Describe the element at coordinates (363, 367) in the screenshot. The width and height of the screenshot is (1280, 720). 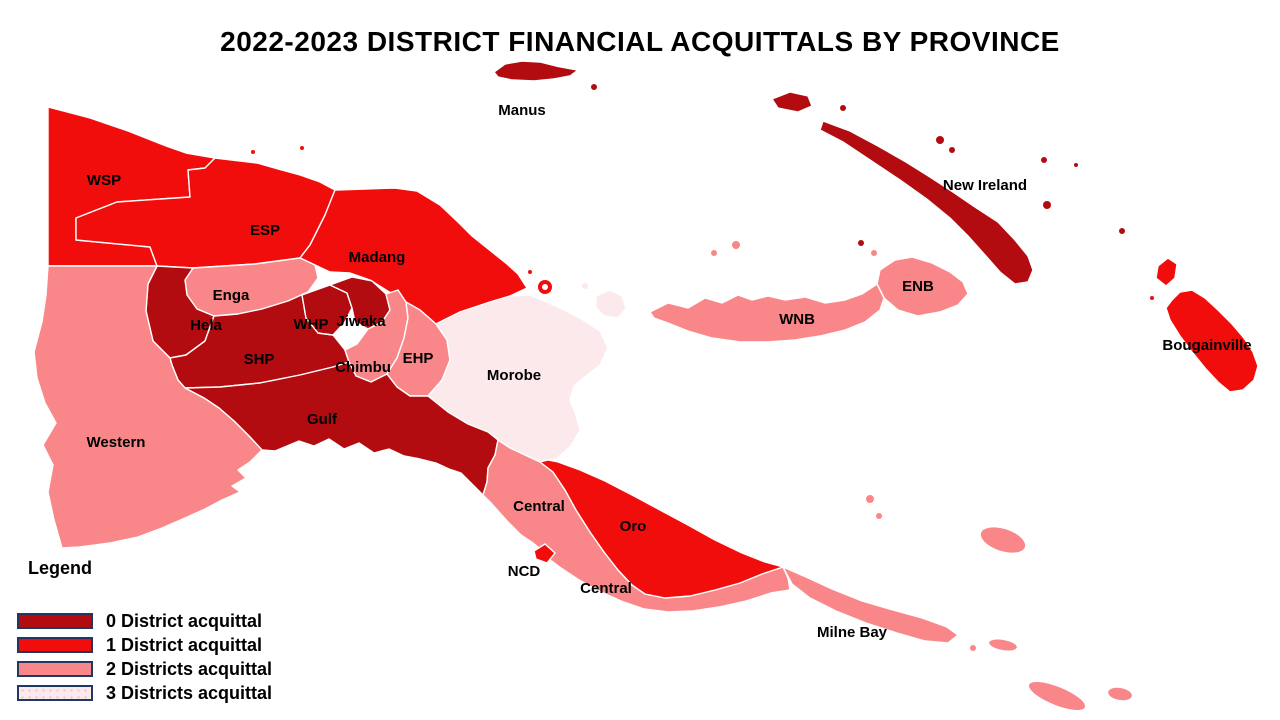
I see `province-label-chimbu: Chimbu` at that location.